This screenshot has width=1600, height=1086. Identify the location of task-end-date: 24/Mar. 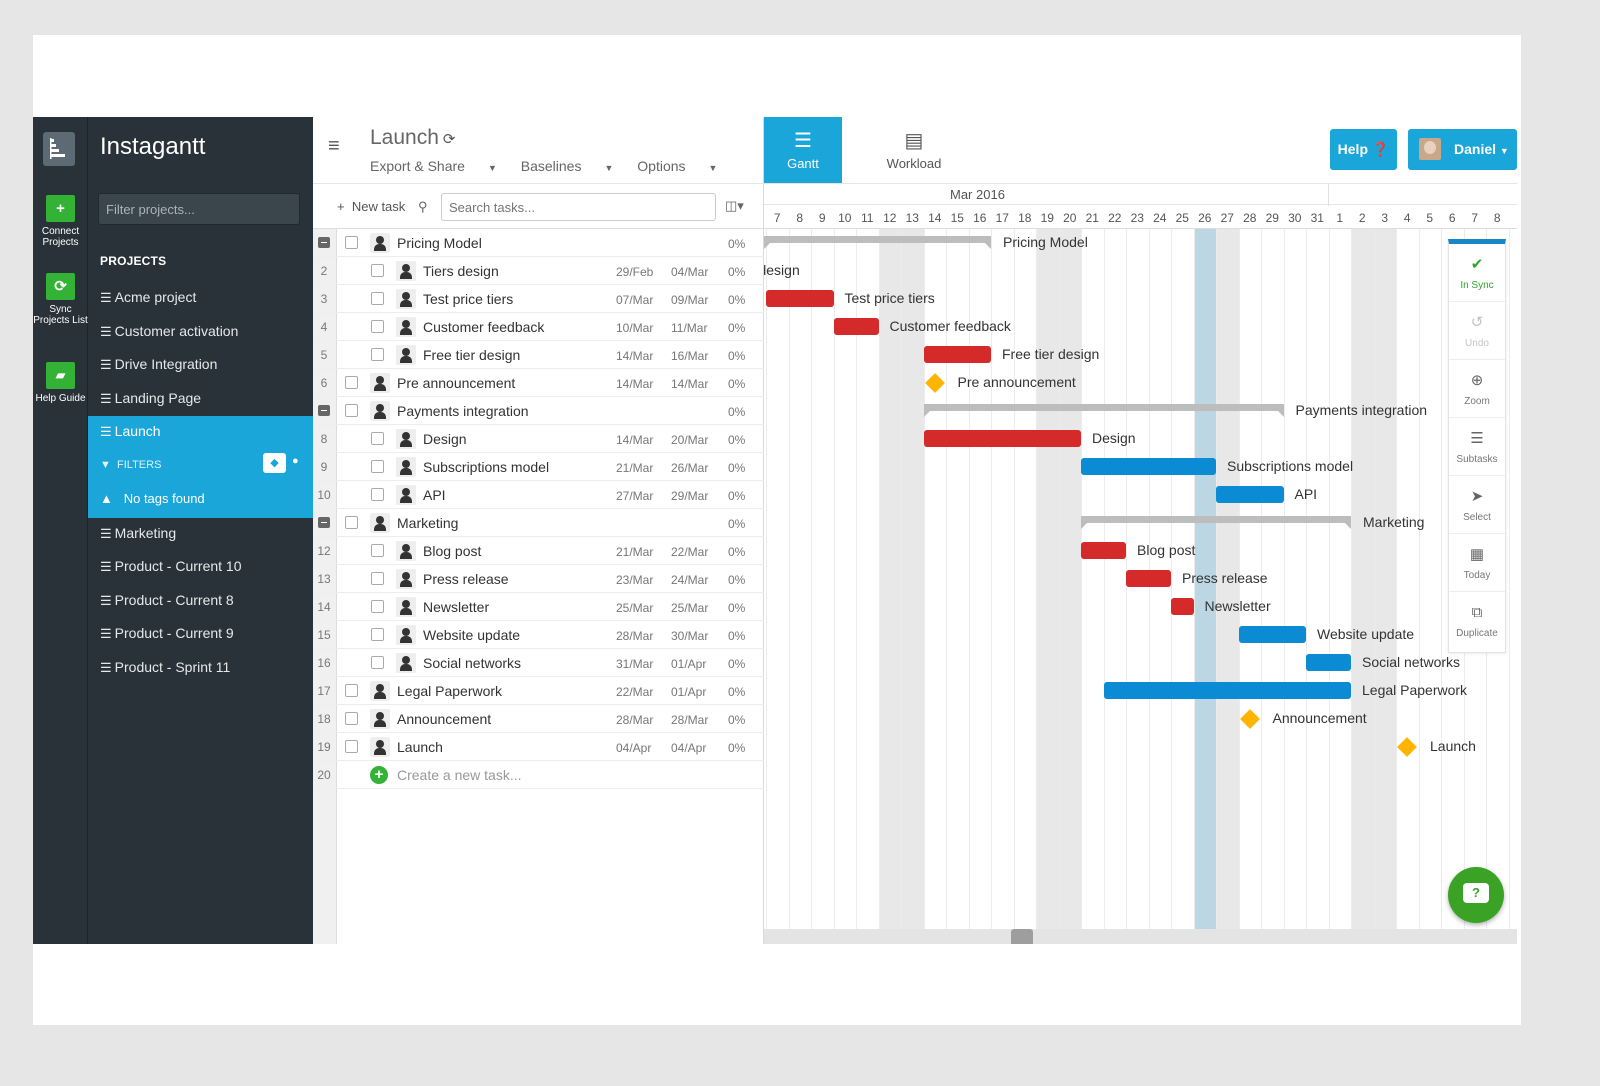
(690, 580).